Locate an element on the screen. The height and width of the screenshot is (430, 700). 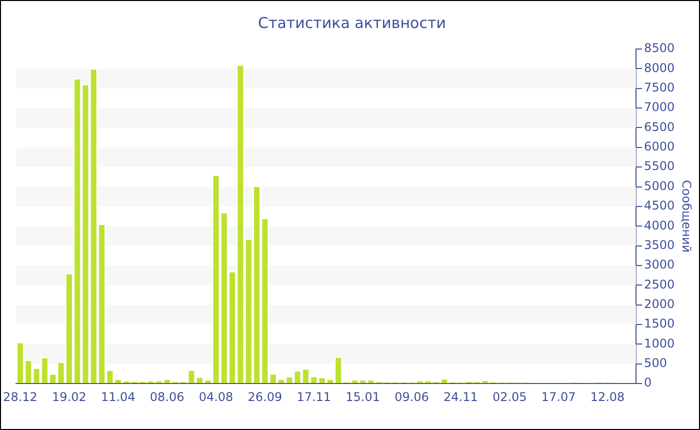
y-tick-label: 7500 is located at coordinates (659, 87).